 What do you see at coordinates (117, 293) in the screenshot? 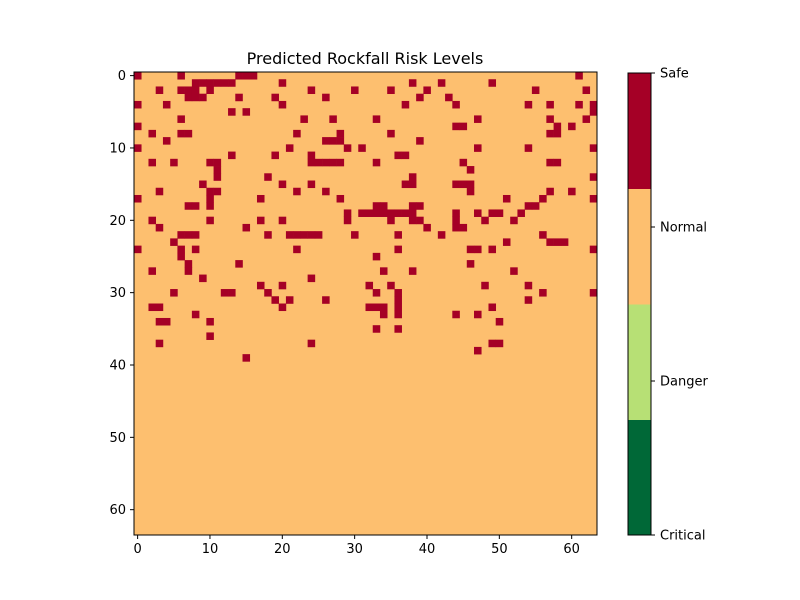
I see `y-tick-label: 30` at bounding box center [117, 293].